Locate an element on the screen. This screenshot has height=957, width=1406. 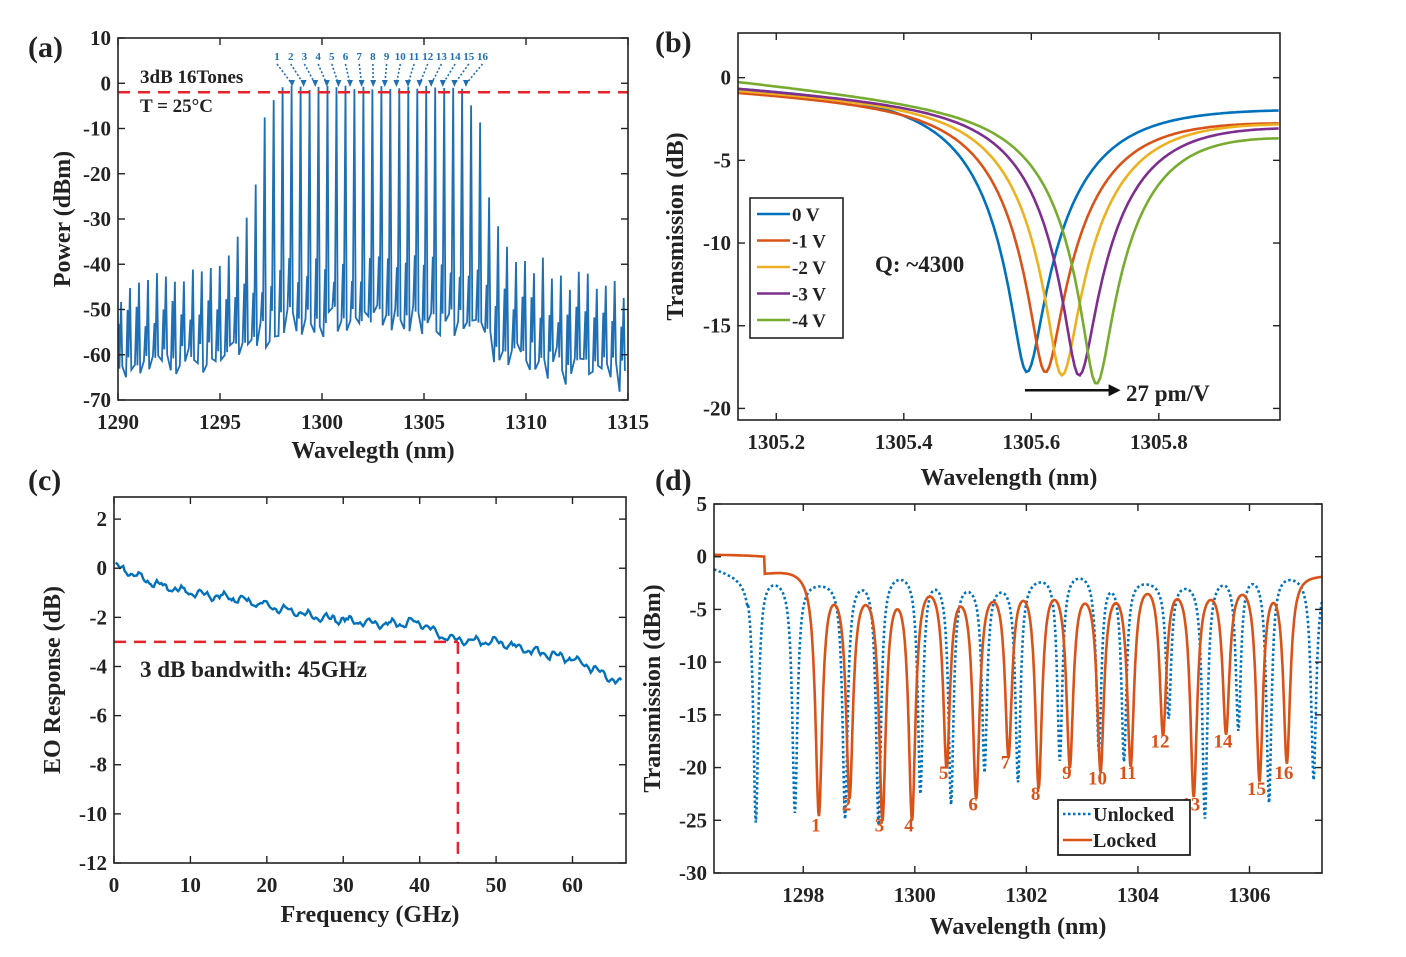
x-tick-label: 20 is located at coordinates (266, 885).